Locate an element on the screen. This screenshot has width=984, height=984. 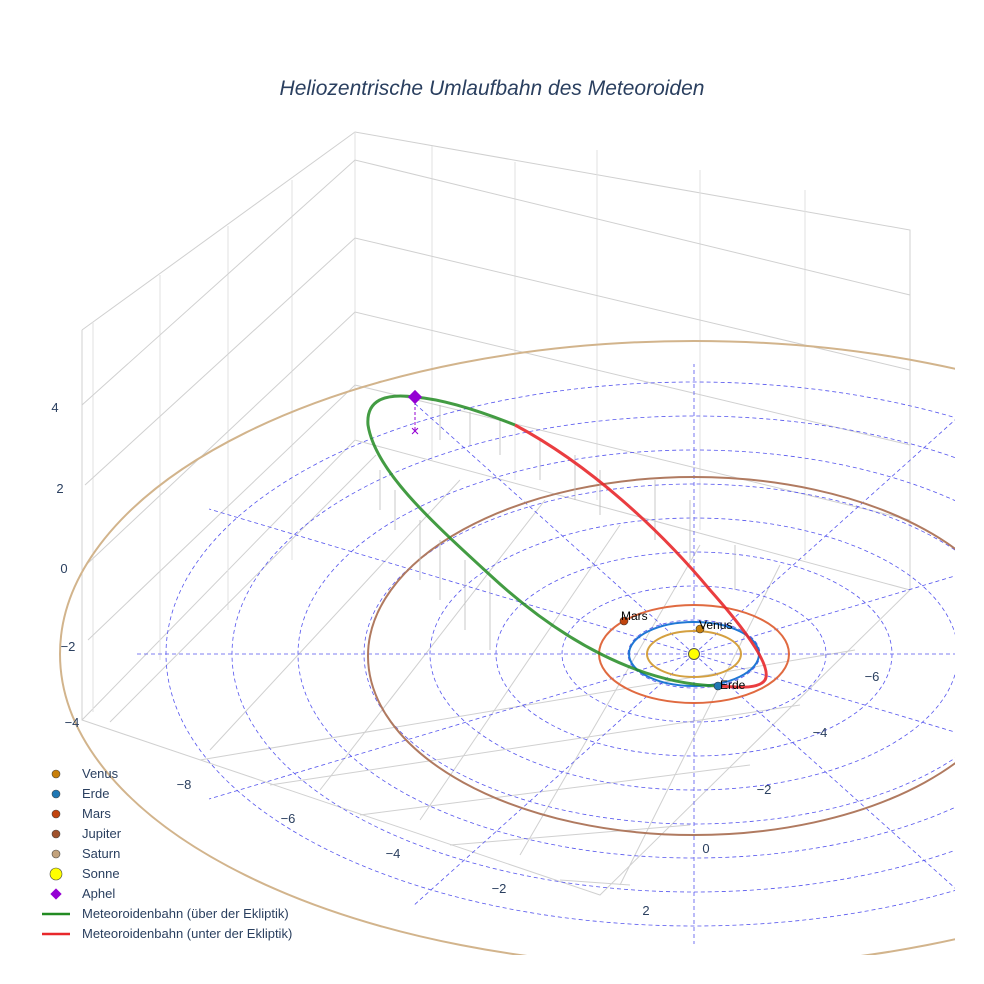
legend-item: Sonne is located at coordinates (84, 873).